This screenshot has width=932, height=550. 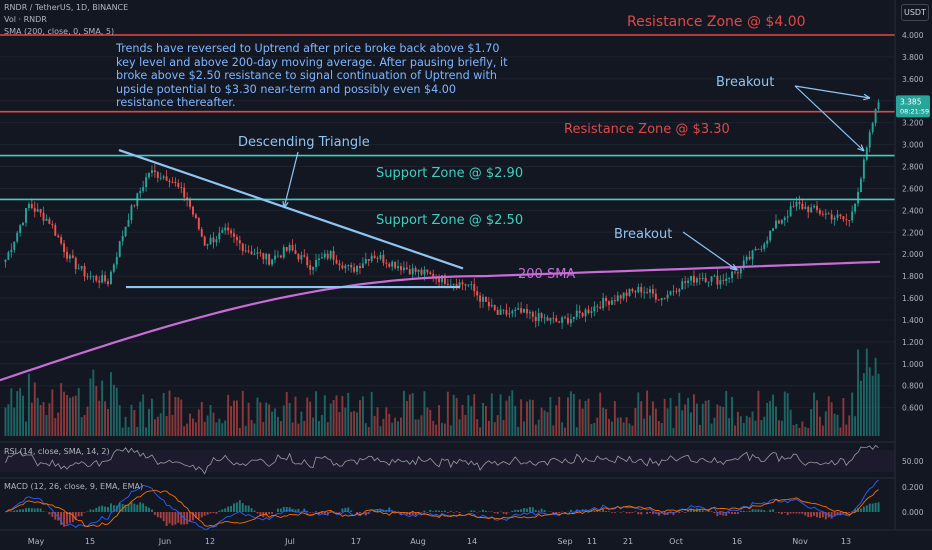 What do you see at coordinates (66, 7) in the screenshot?
I see `symbol-title: RNDR / TetherUS, 1D, BINANCE` at bounding box center [66, 7].